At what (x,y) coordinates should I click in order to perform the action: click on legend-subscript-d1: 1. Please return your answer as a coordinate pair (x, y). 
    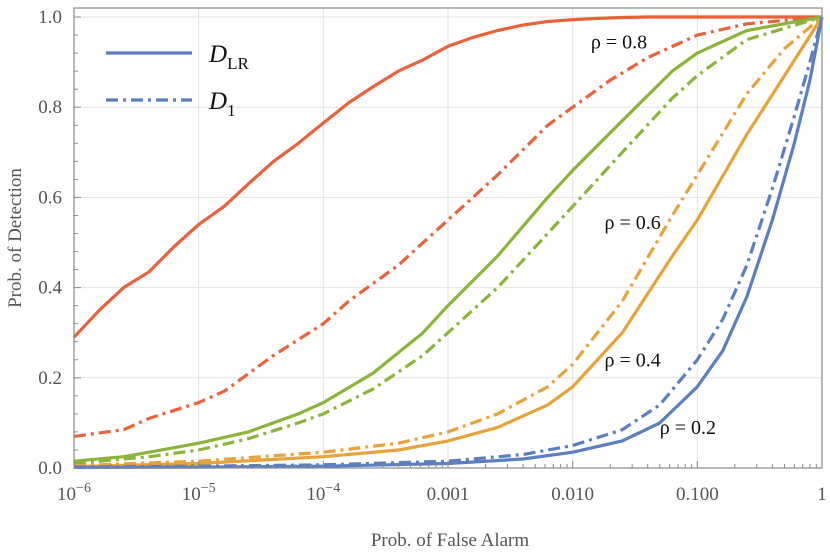
    Looking at the image, I should click on (231, 110).